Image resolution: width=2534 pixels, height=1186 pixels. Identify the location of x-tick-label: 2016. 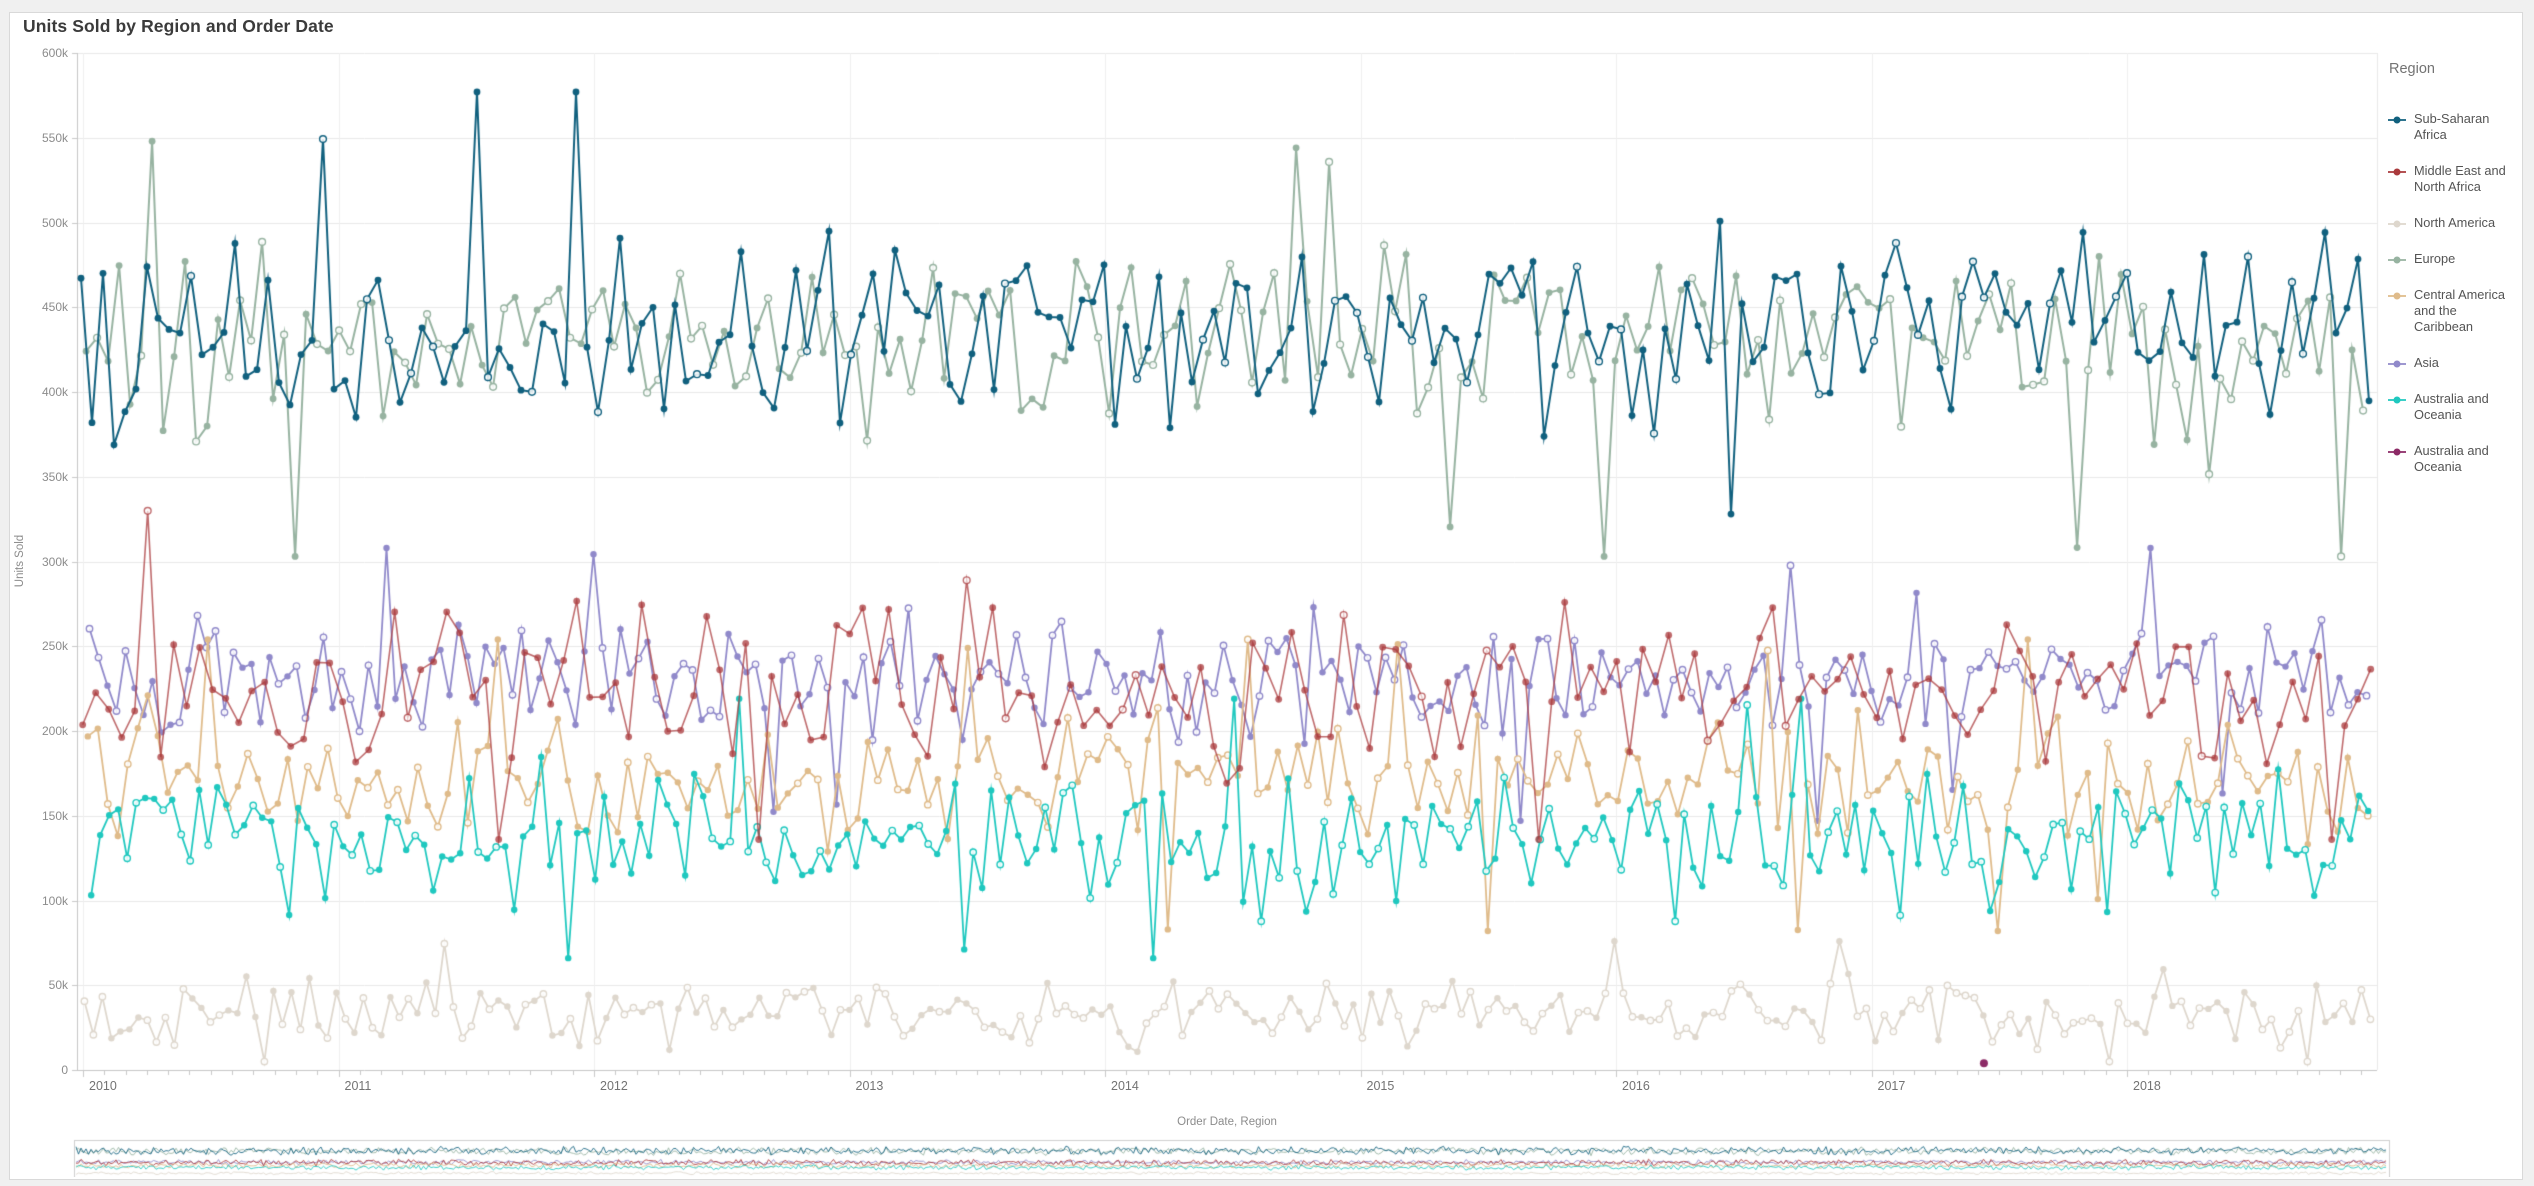
(1636, 1086).